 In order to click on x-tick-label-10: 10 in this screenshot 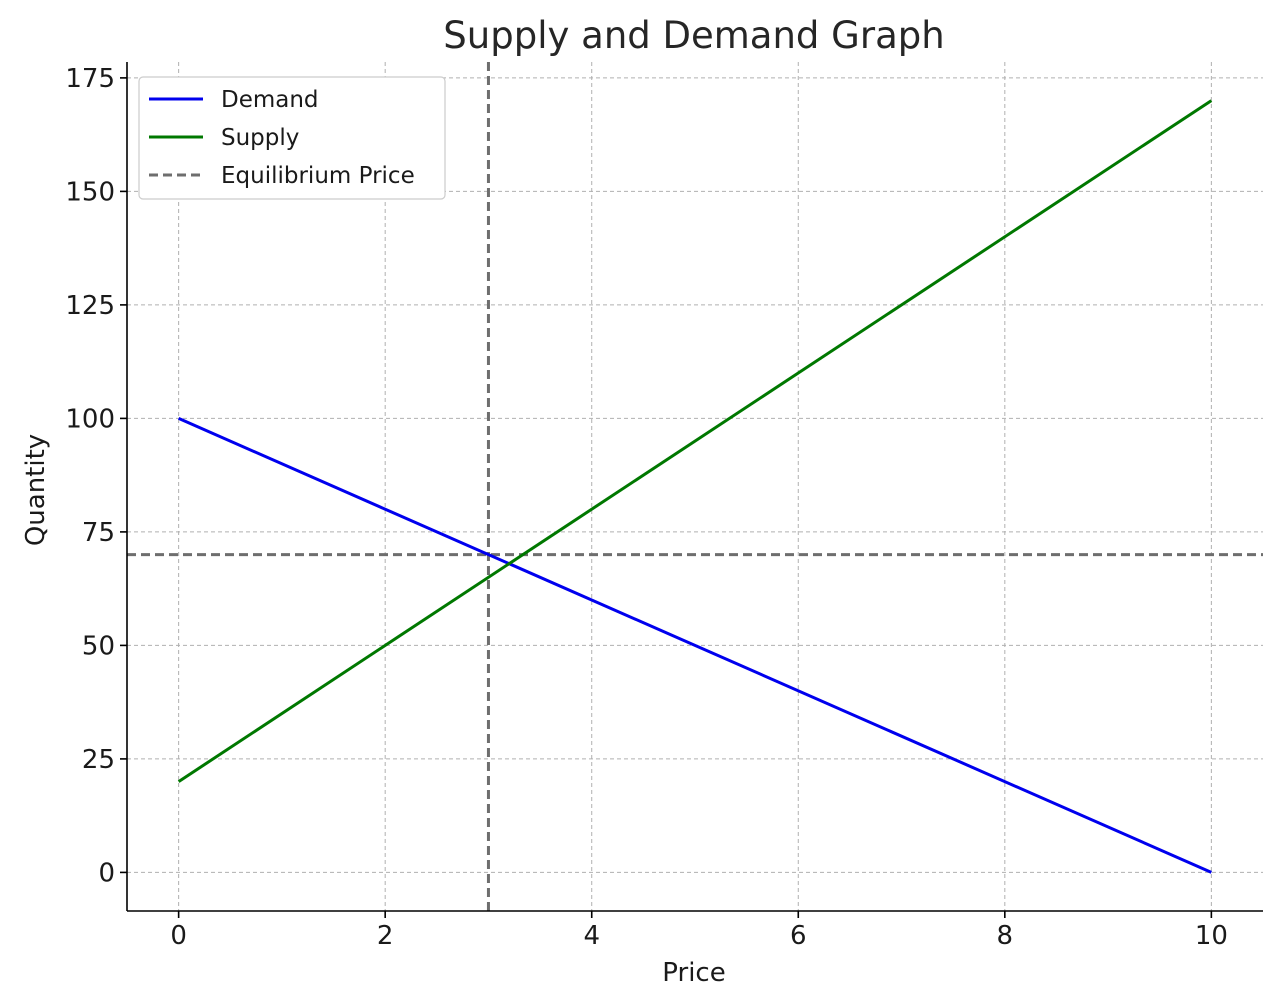, I will do `click(1211, 936)`.